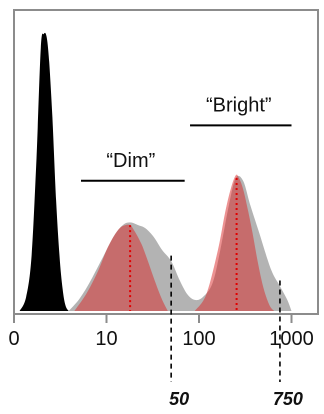 The height and width of the screenshot is (414, 324). What do you see at coordinates (239, 105) in the screenshot?
I see `annotation-label: “Bright”` at bounding box center [239, 105].